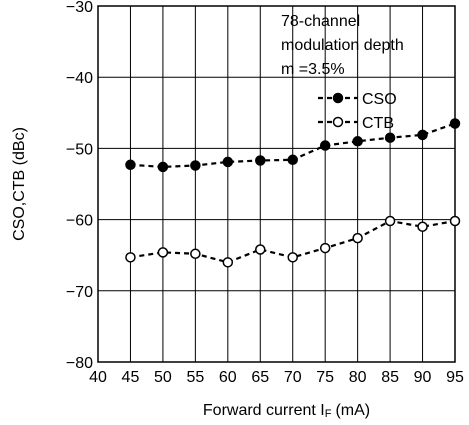  I want to click on legend: CSO CTB, so click(357, 111).